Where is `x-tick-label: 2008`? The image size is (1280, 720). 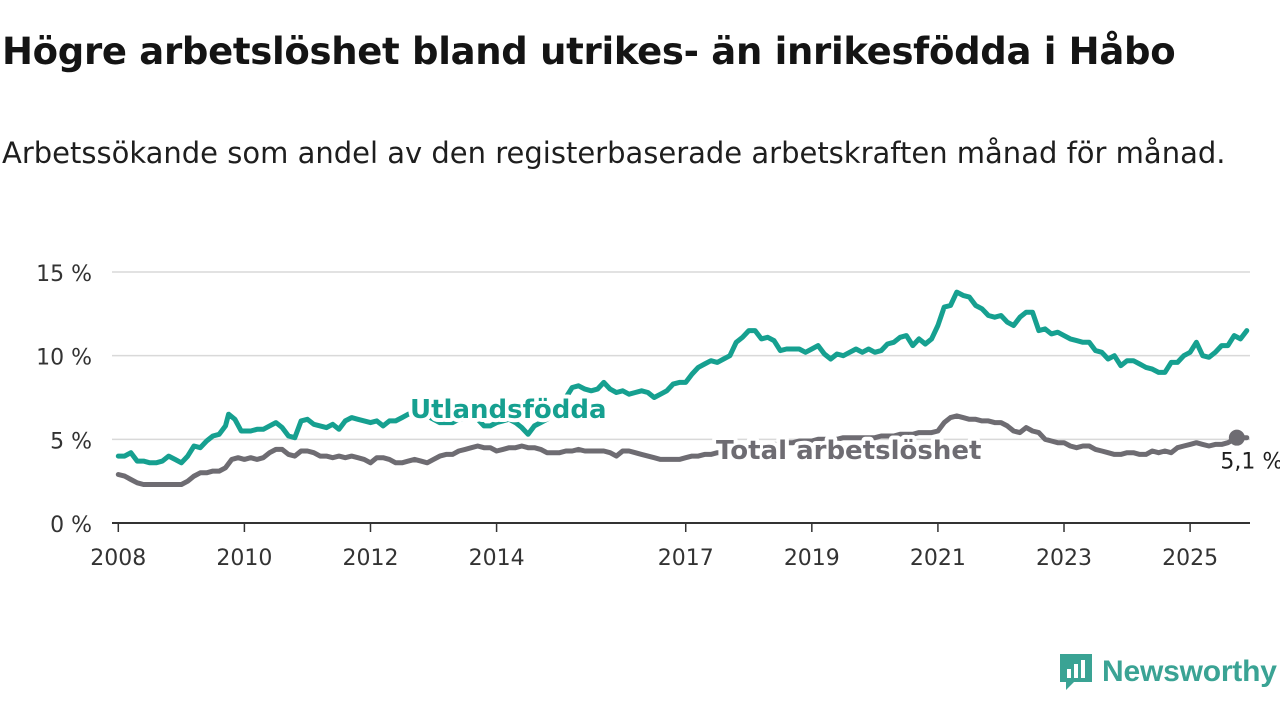
x-tick-label: 2008 is located at coordinates (118, 558).